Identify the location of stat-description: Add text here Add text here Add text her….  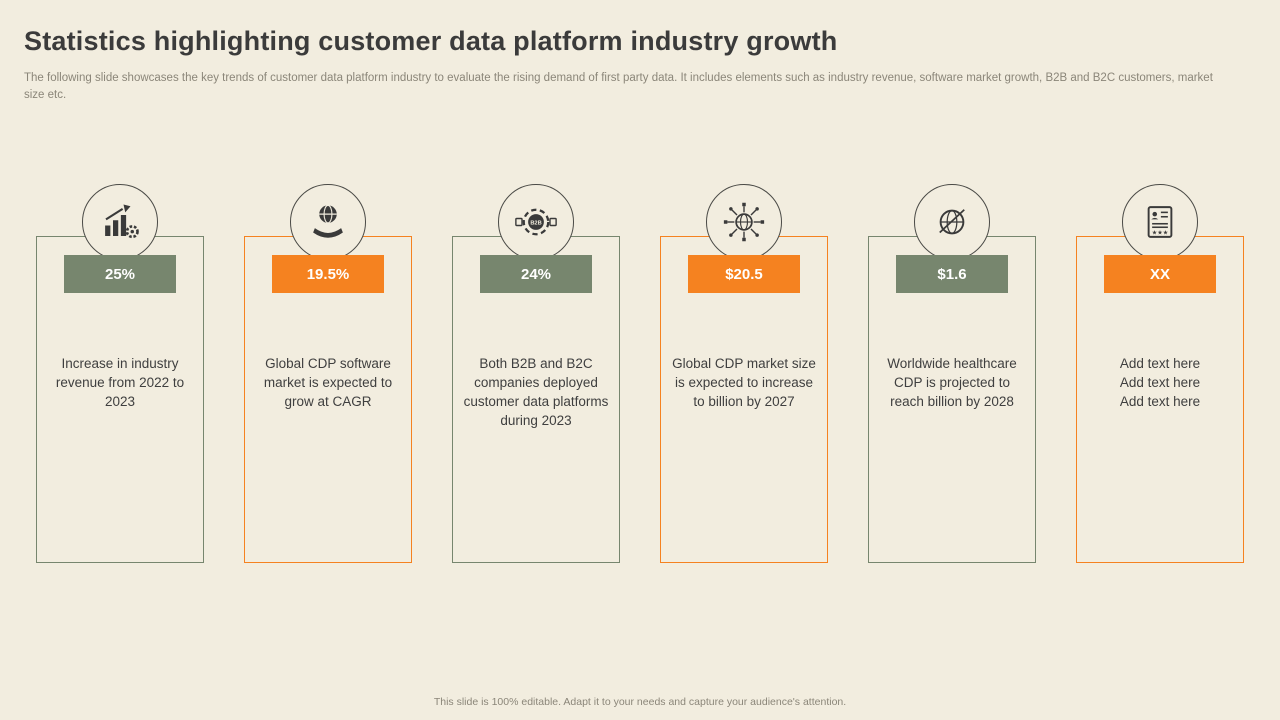
(1160, 382).